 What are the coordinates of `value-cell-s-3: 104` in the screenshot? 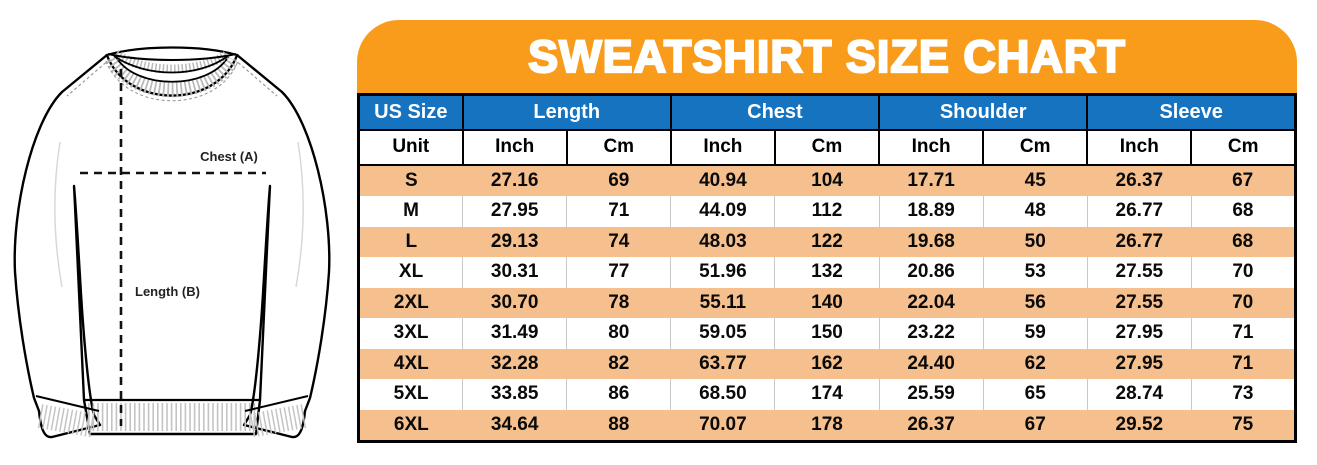 It's located at (827, 180).